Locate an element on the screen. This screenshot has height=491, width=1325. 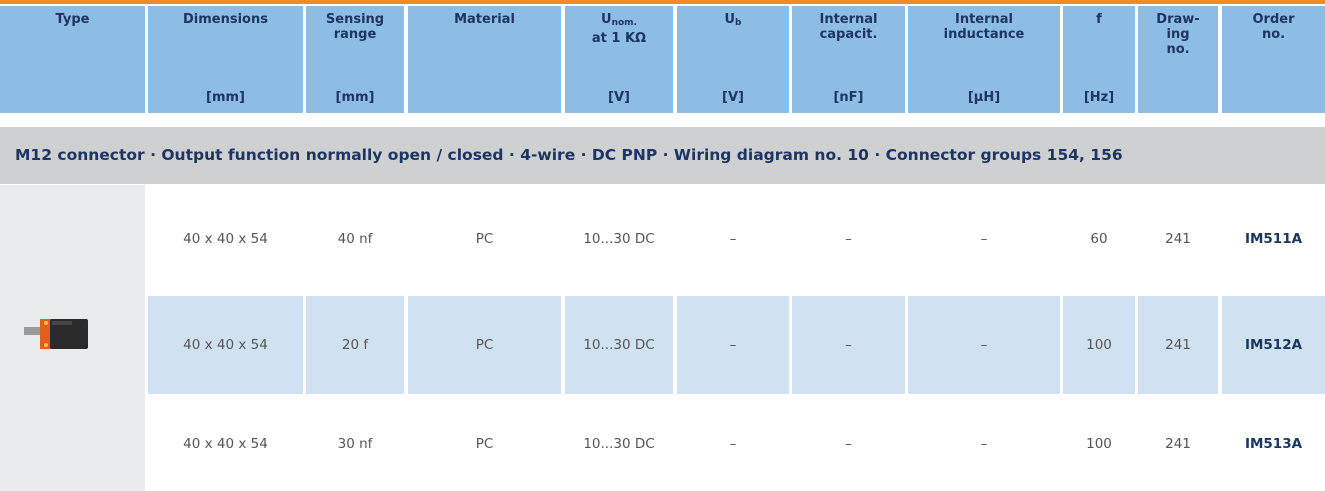
header-cell: Internal inductance [µH] is located at coordinates (984, 59).